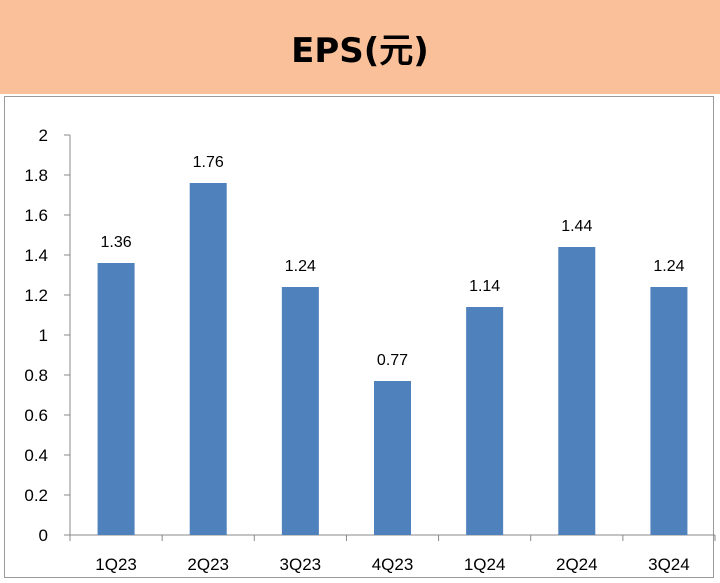 The height and width of the screenshot is (583, 720). Describe the element at coordinates (392, 458) in the screenshot. I see `bar-4q23` at that location.